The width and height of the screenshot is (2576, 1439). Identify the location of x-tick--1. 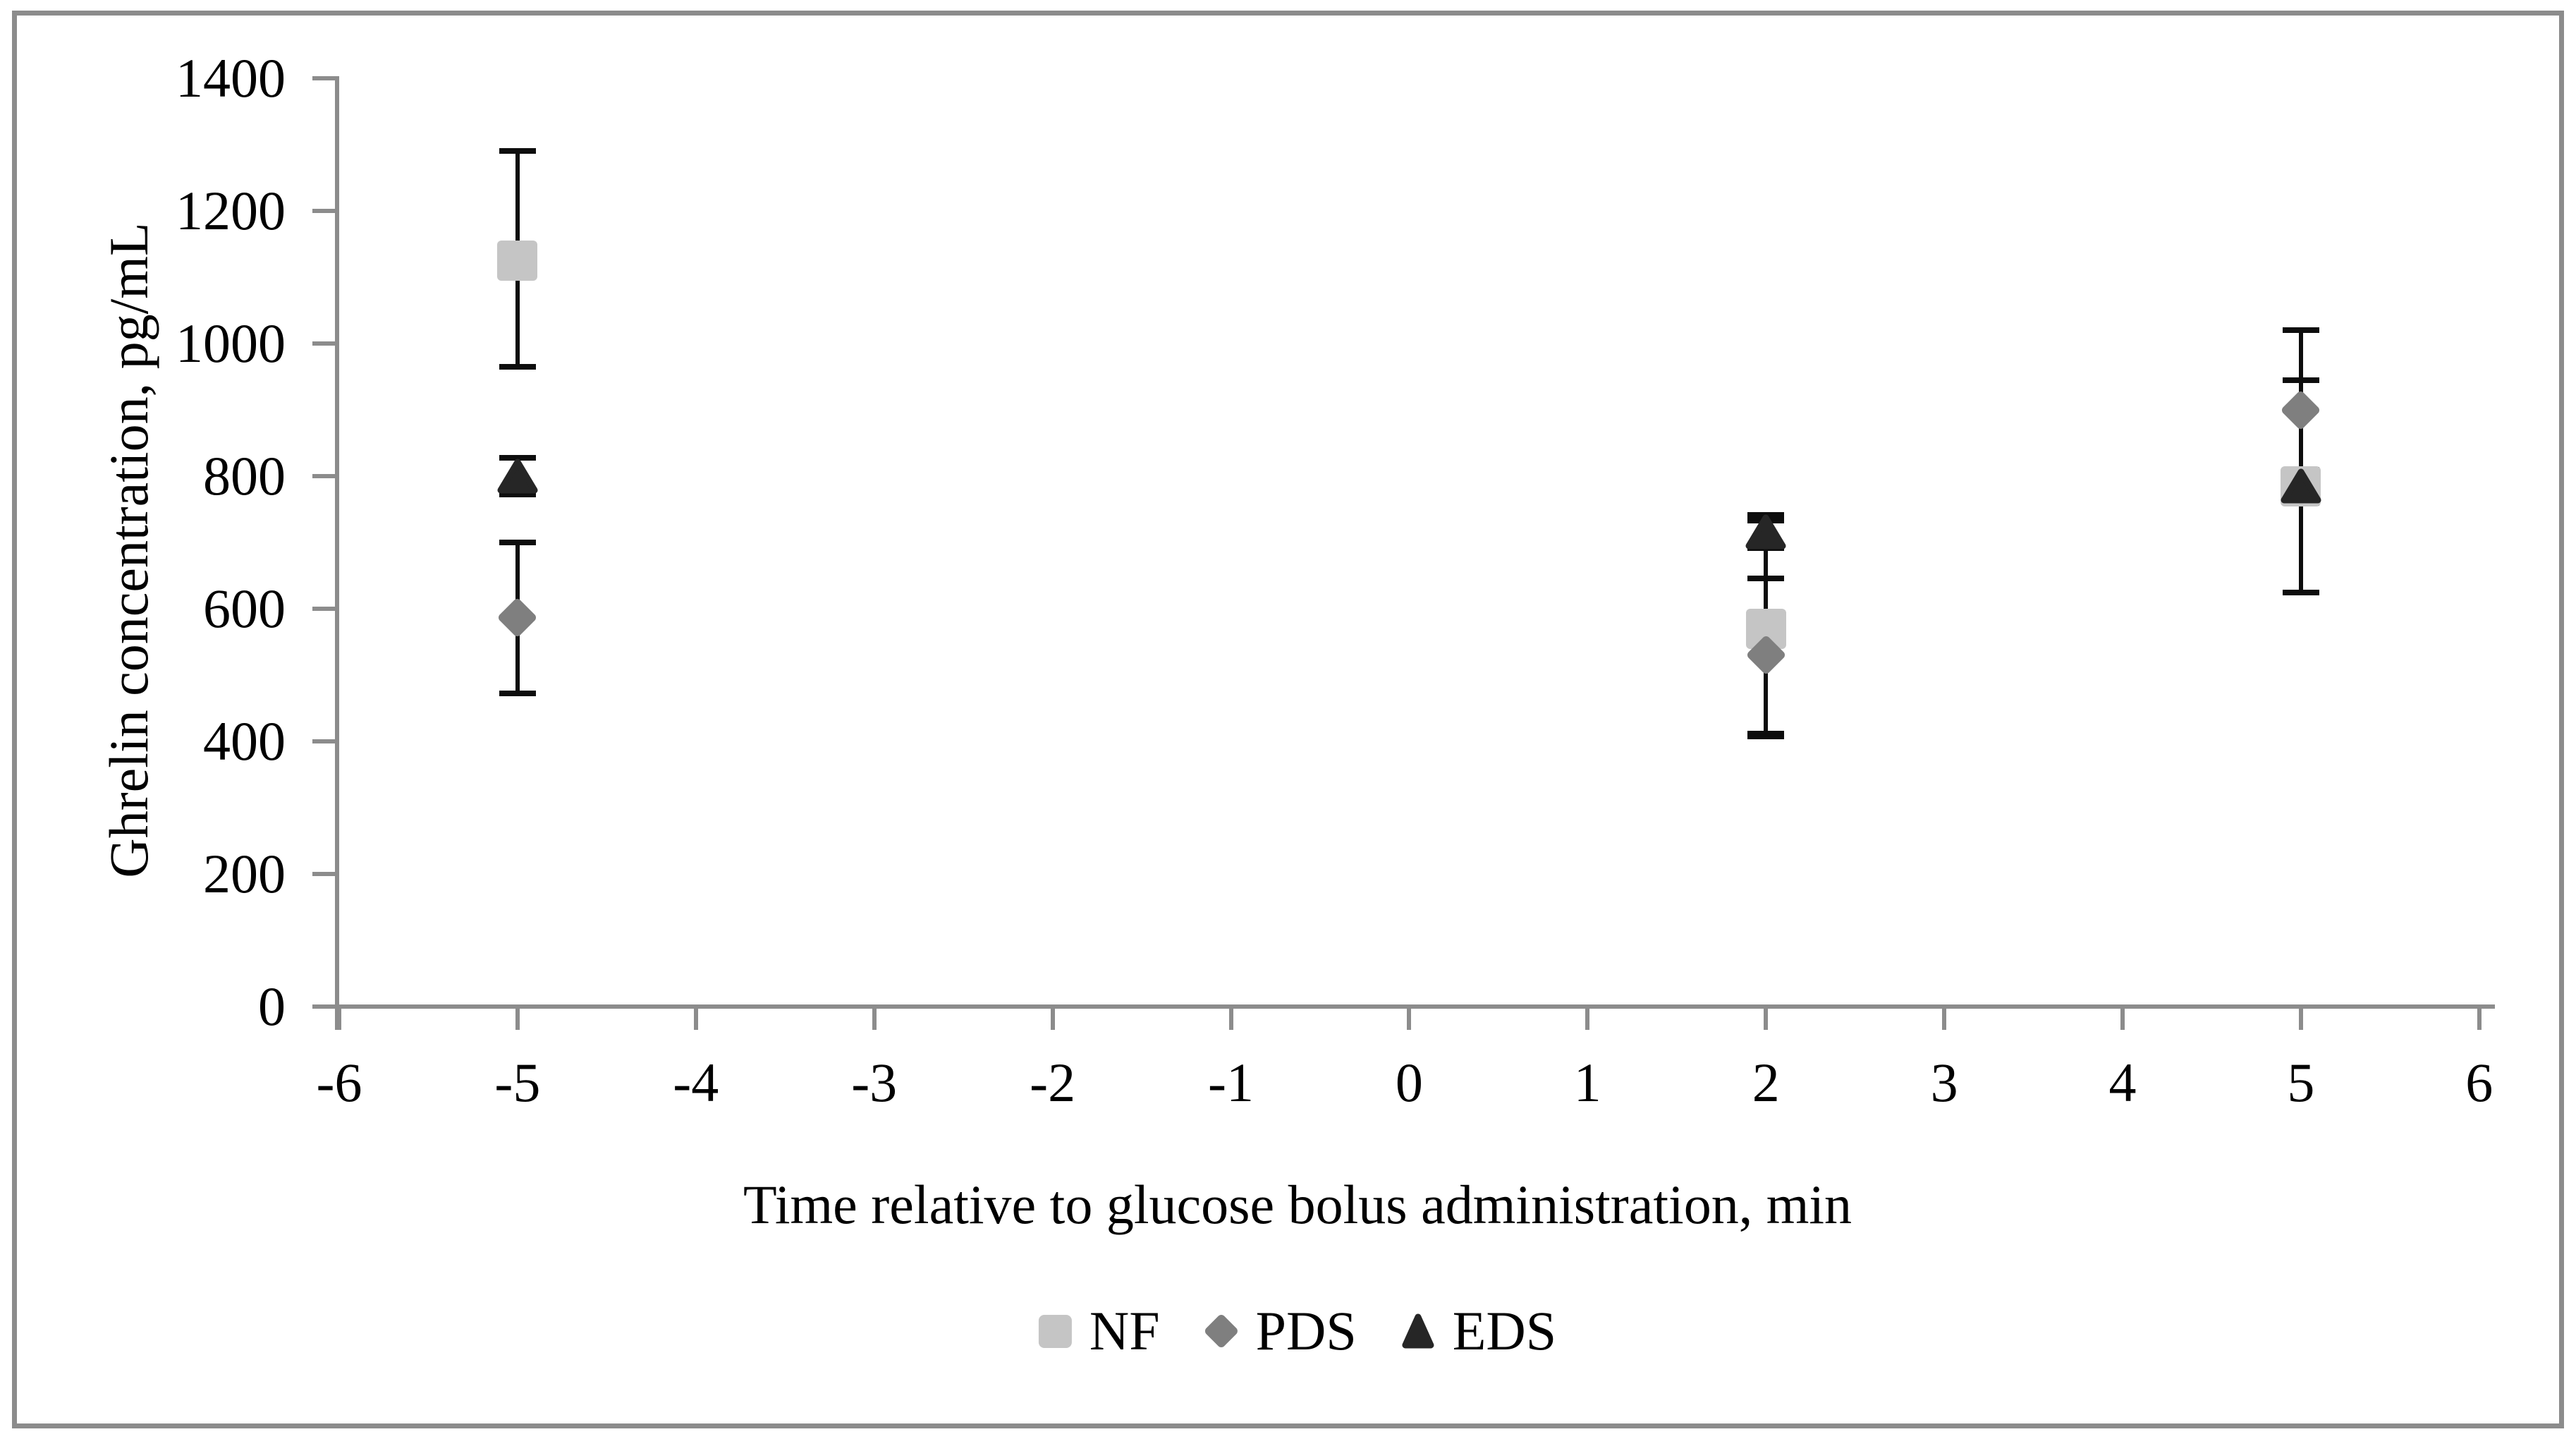
(1231, 1018).